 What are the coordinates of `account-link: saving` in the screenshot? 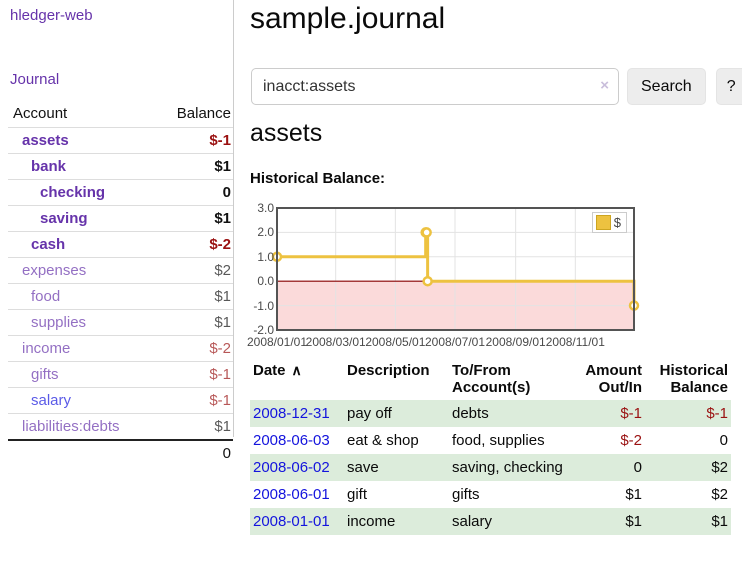 It's located at (64, 218).